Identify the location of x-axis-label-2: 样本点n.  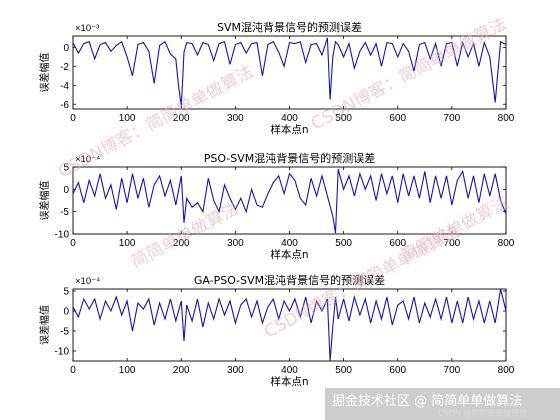
(289, 254).